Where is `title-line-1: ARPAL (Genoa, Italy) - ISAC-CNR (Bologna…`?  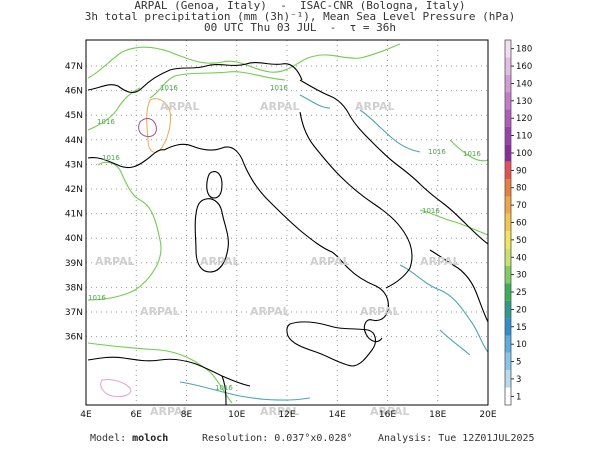 title-line-1: ARPAL (Genoa, Italy) - ISAC-CNR (Bologna… is located at coordinates (300, 6).